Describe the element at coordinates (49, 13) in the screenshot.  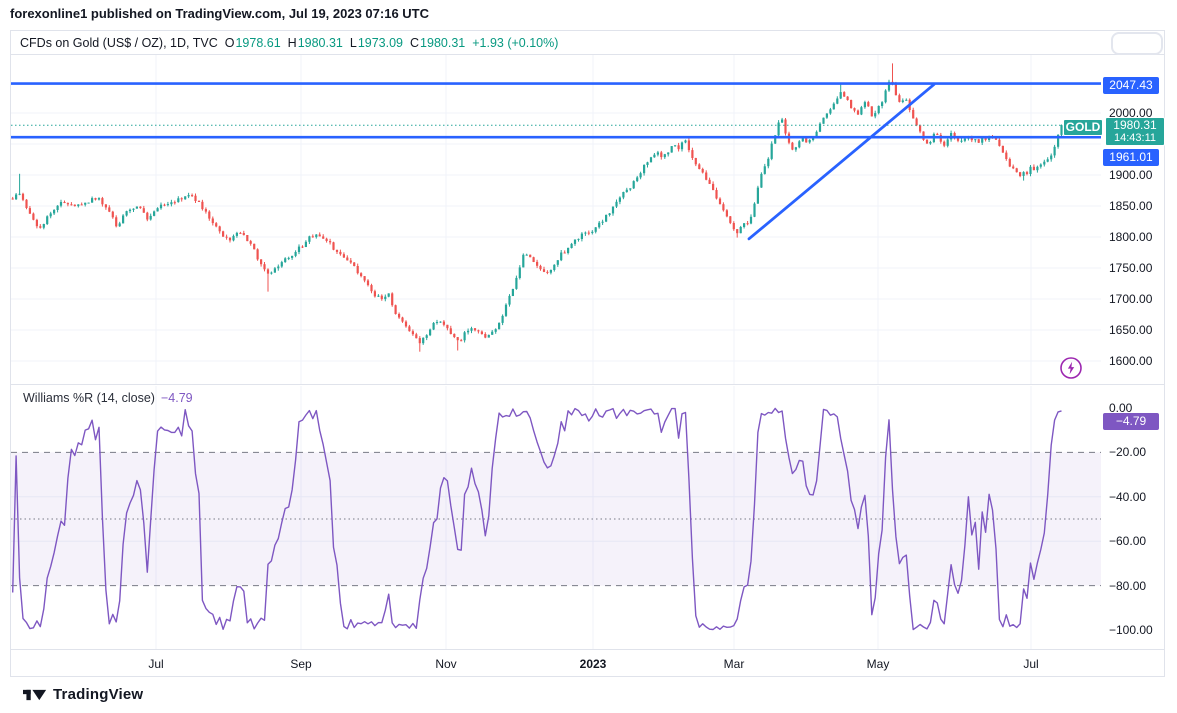
I see `author-name: forexonline1` at that location.